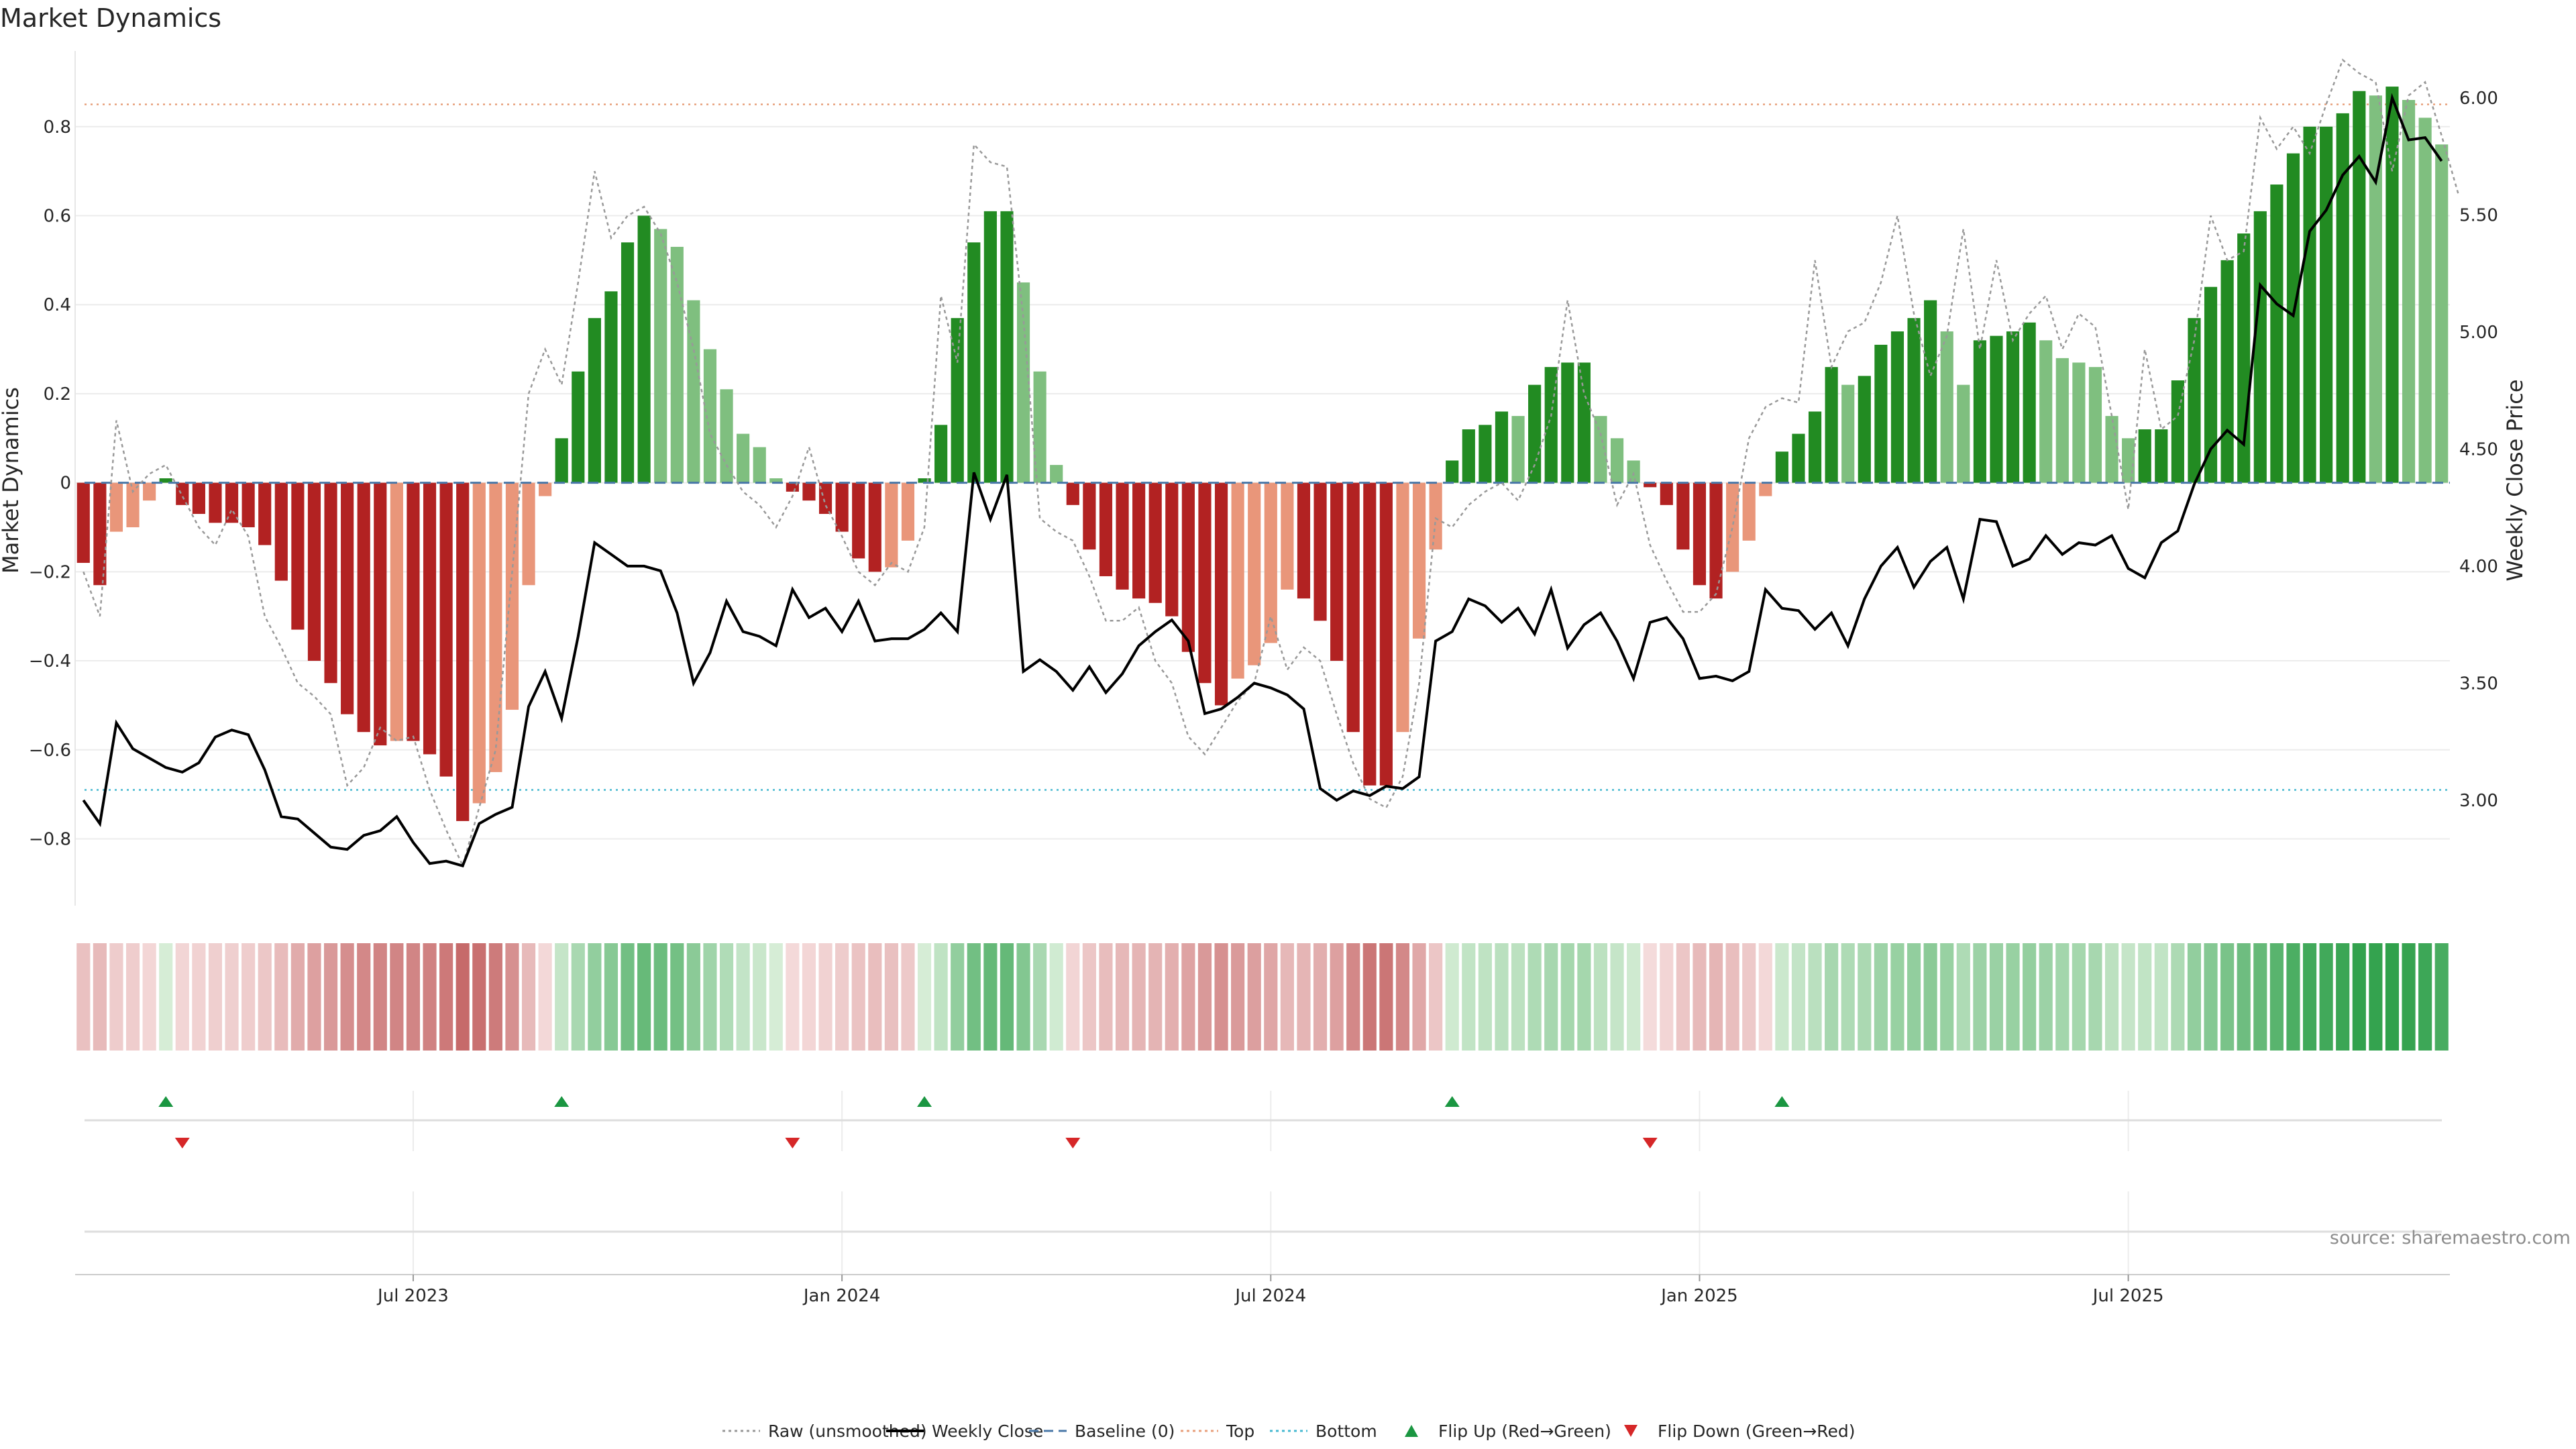 This screenshot has width=2576, height=1449. What do you see at coordinates (57, 217) in the screenshot?
I see `left-tick-label: 0.6` at bounding box center [57, 217].